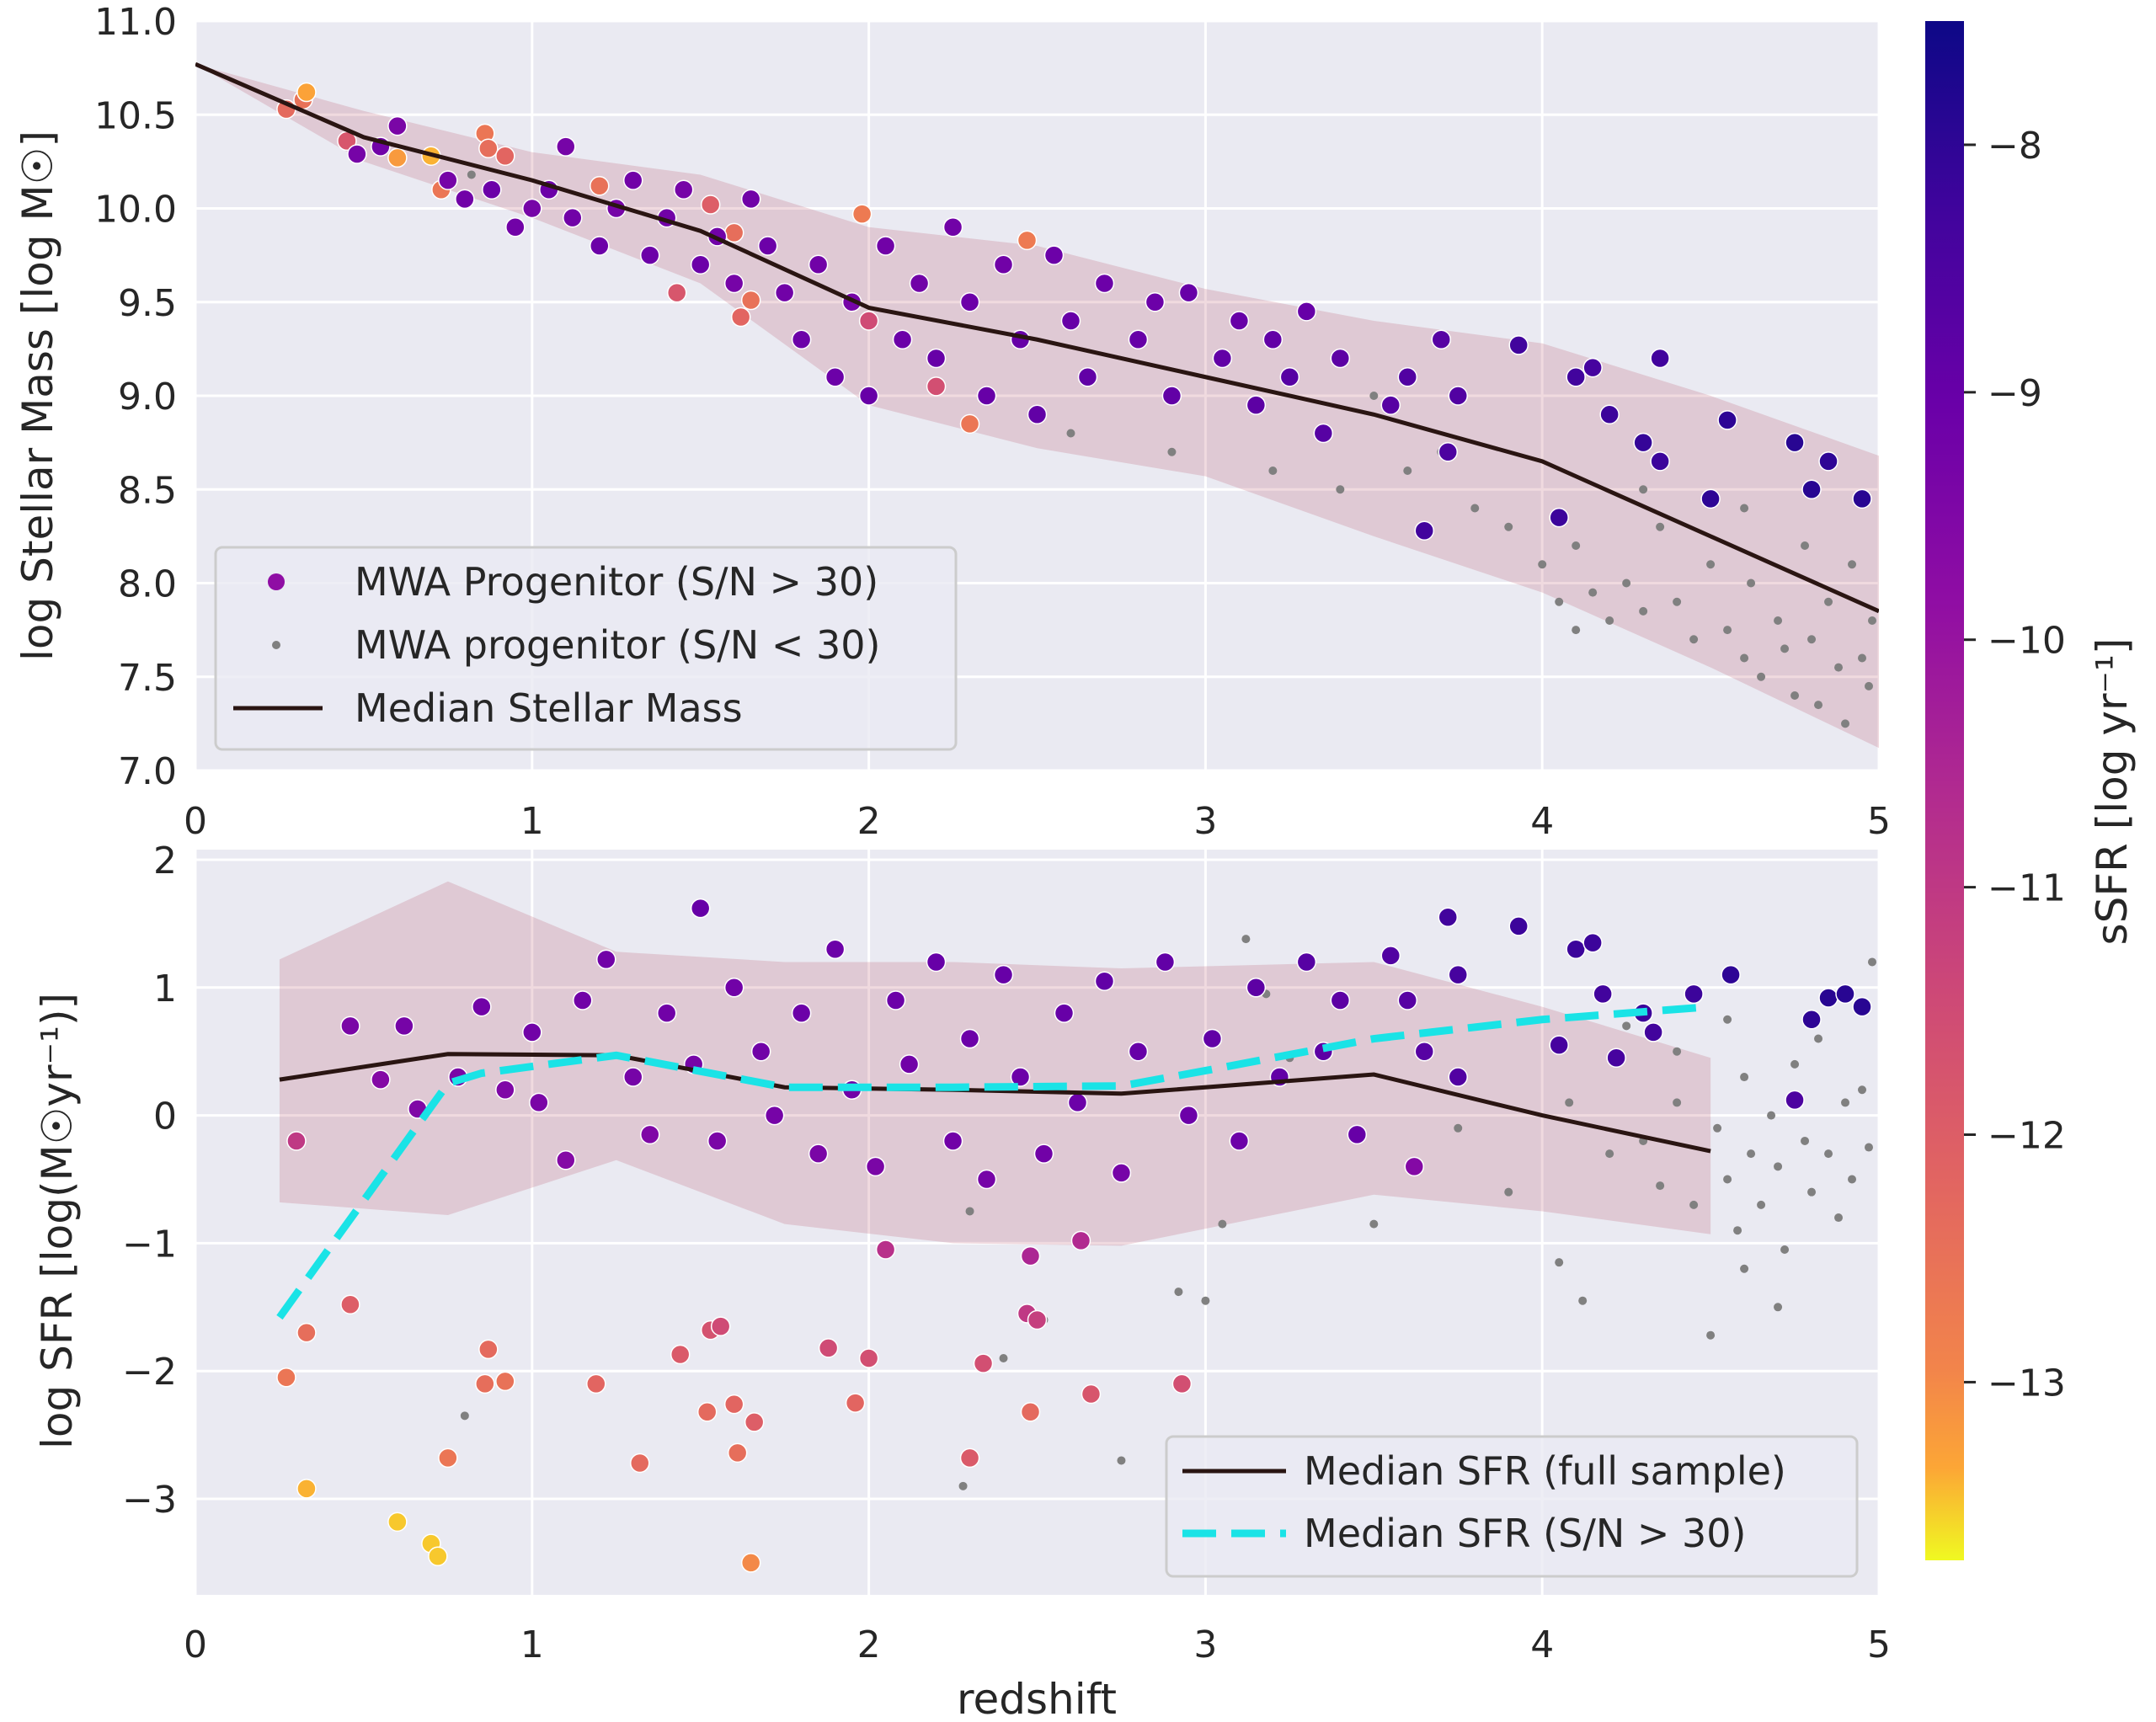 Image resolution: width=2156 pixels, height=1722 pixels. What do you see at coordinates (149, 1500) in the screenshot?
I see `y-tick-label: −3` at bounding box center [149, 1500].